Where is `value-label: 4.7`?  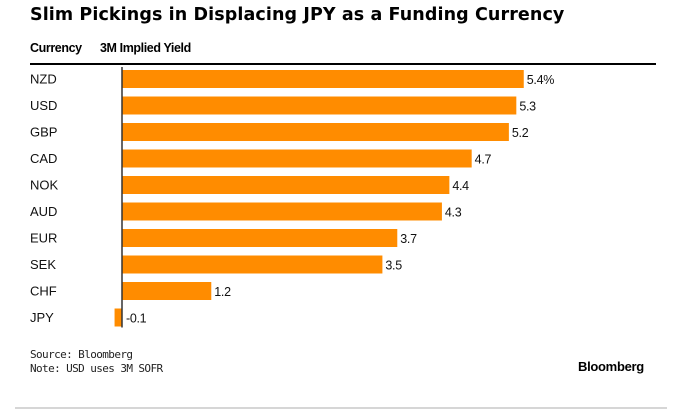 value-label: 4.7 is located at coordinates (483, 160).